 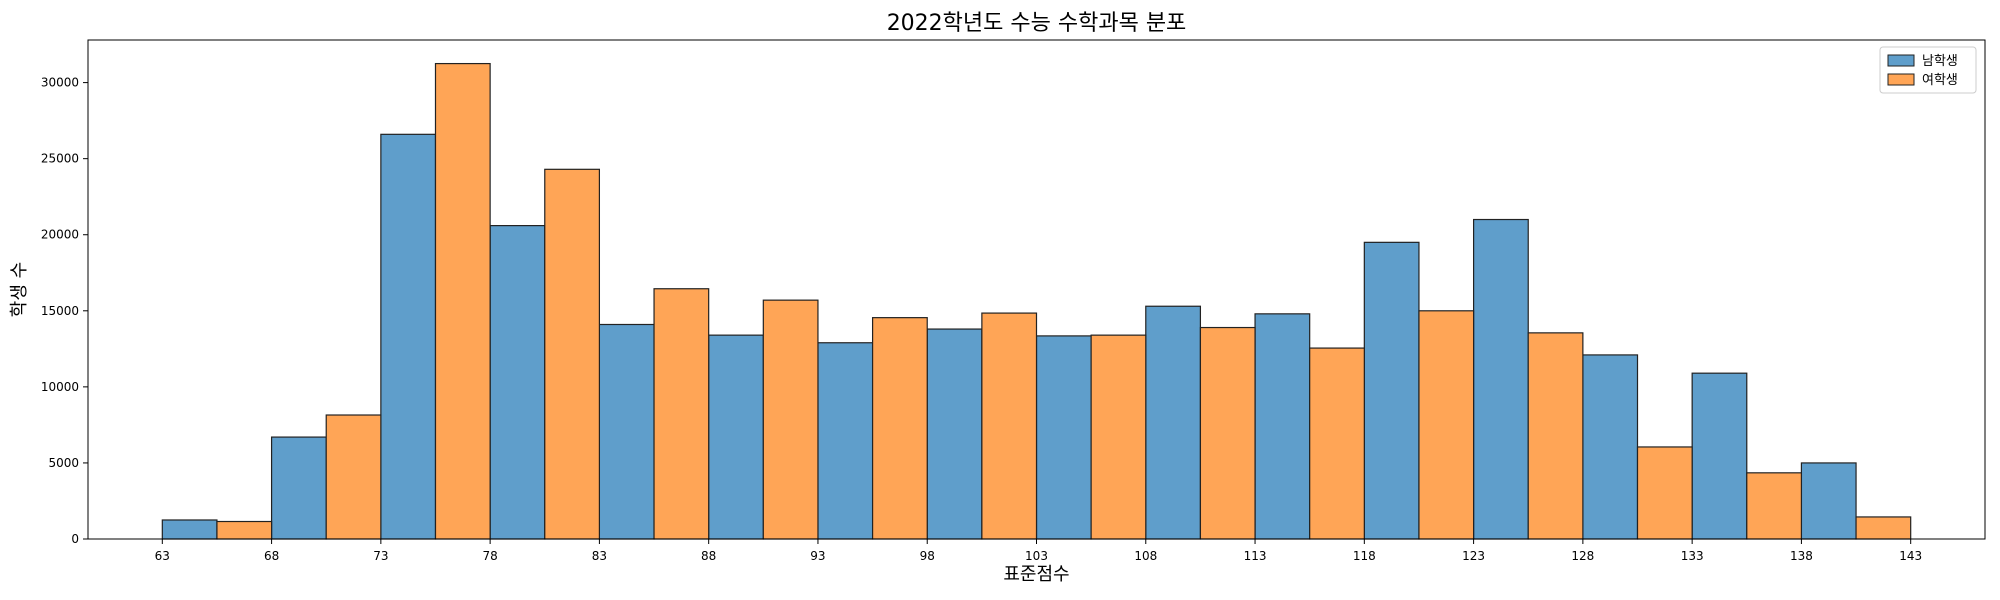 What do you see at coordinates (380, 556) in the screenshot?
I see `x-tick-label: 73` at bounding box center [380, 556].